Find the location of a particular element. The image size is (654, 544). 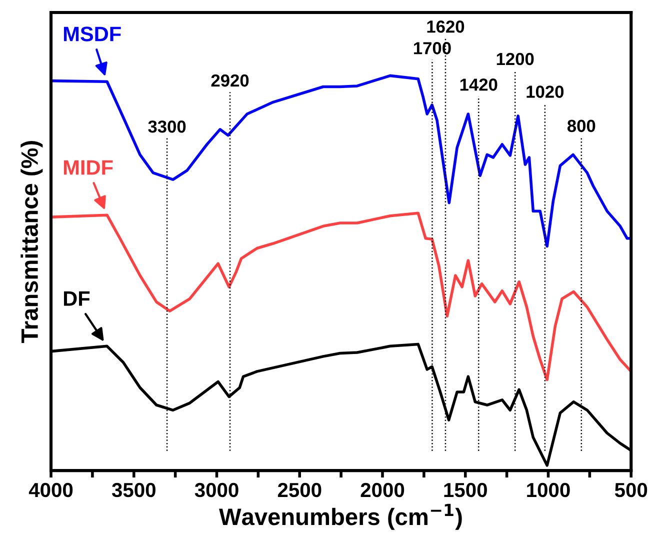

x-tick-label: 4000 is located at coordinates (50, 490).